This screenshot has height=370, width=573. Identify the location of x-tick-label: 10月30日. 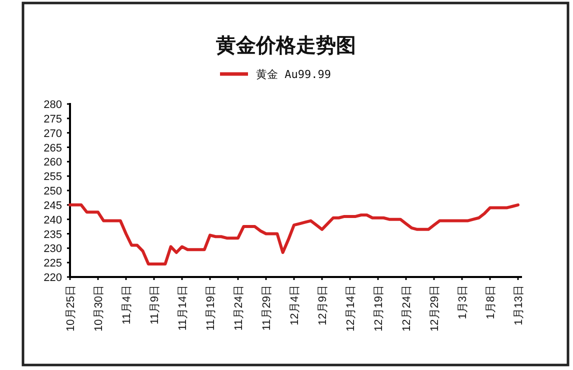
(99, 308).